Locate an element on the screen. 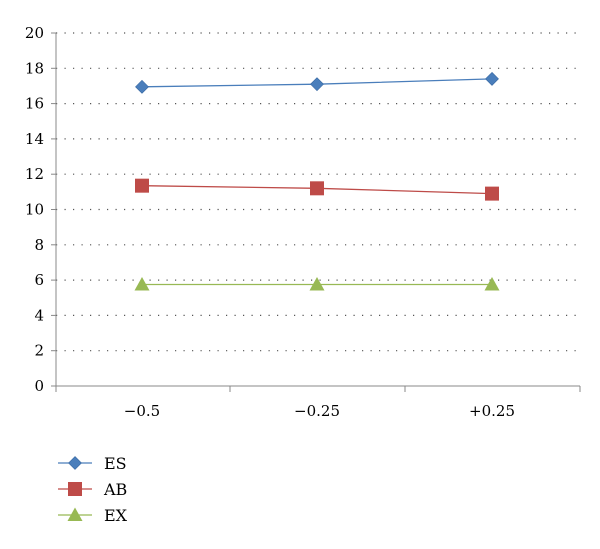 The height and width of the screenshot is (549, 600). y-tick-label: 12 is located at coordinates (34, 174).